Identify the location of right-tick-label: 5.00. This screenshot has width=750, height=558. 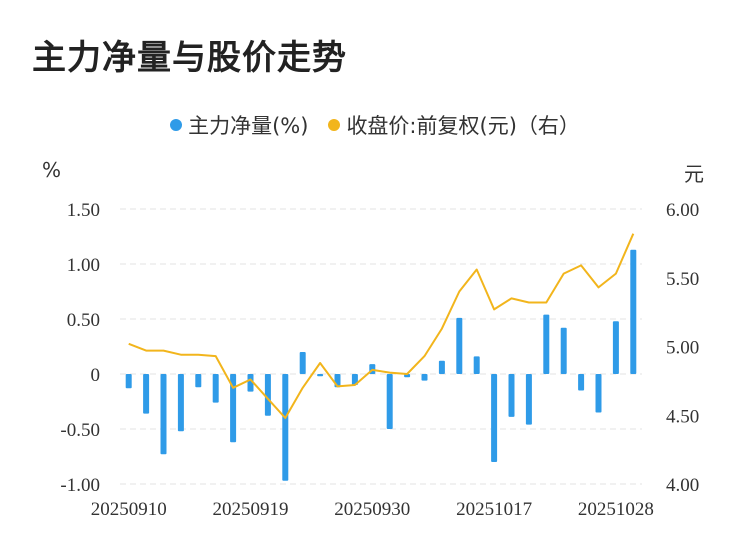
(682, 348).